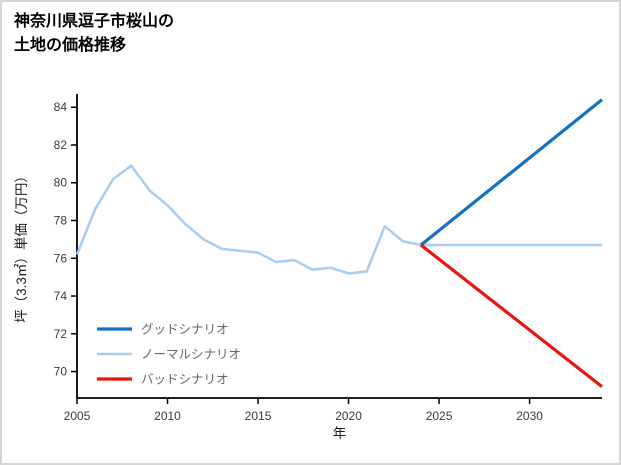 The image size is (621, 465). Describe the element at coordinates (529, 416) in the screenshot. I see `x-tick-label: 2030` at that location.